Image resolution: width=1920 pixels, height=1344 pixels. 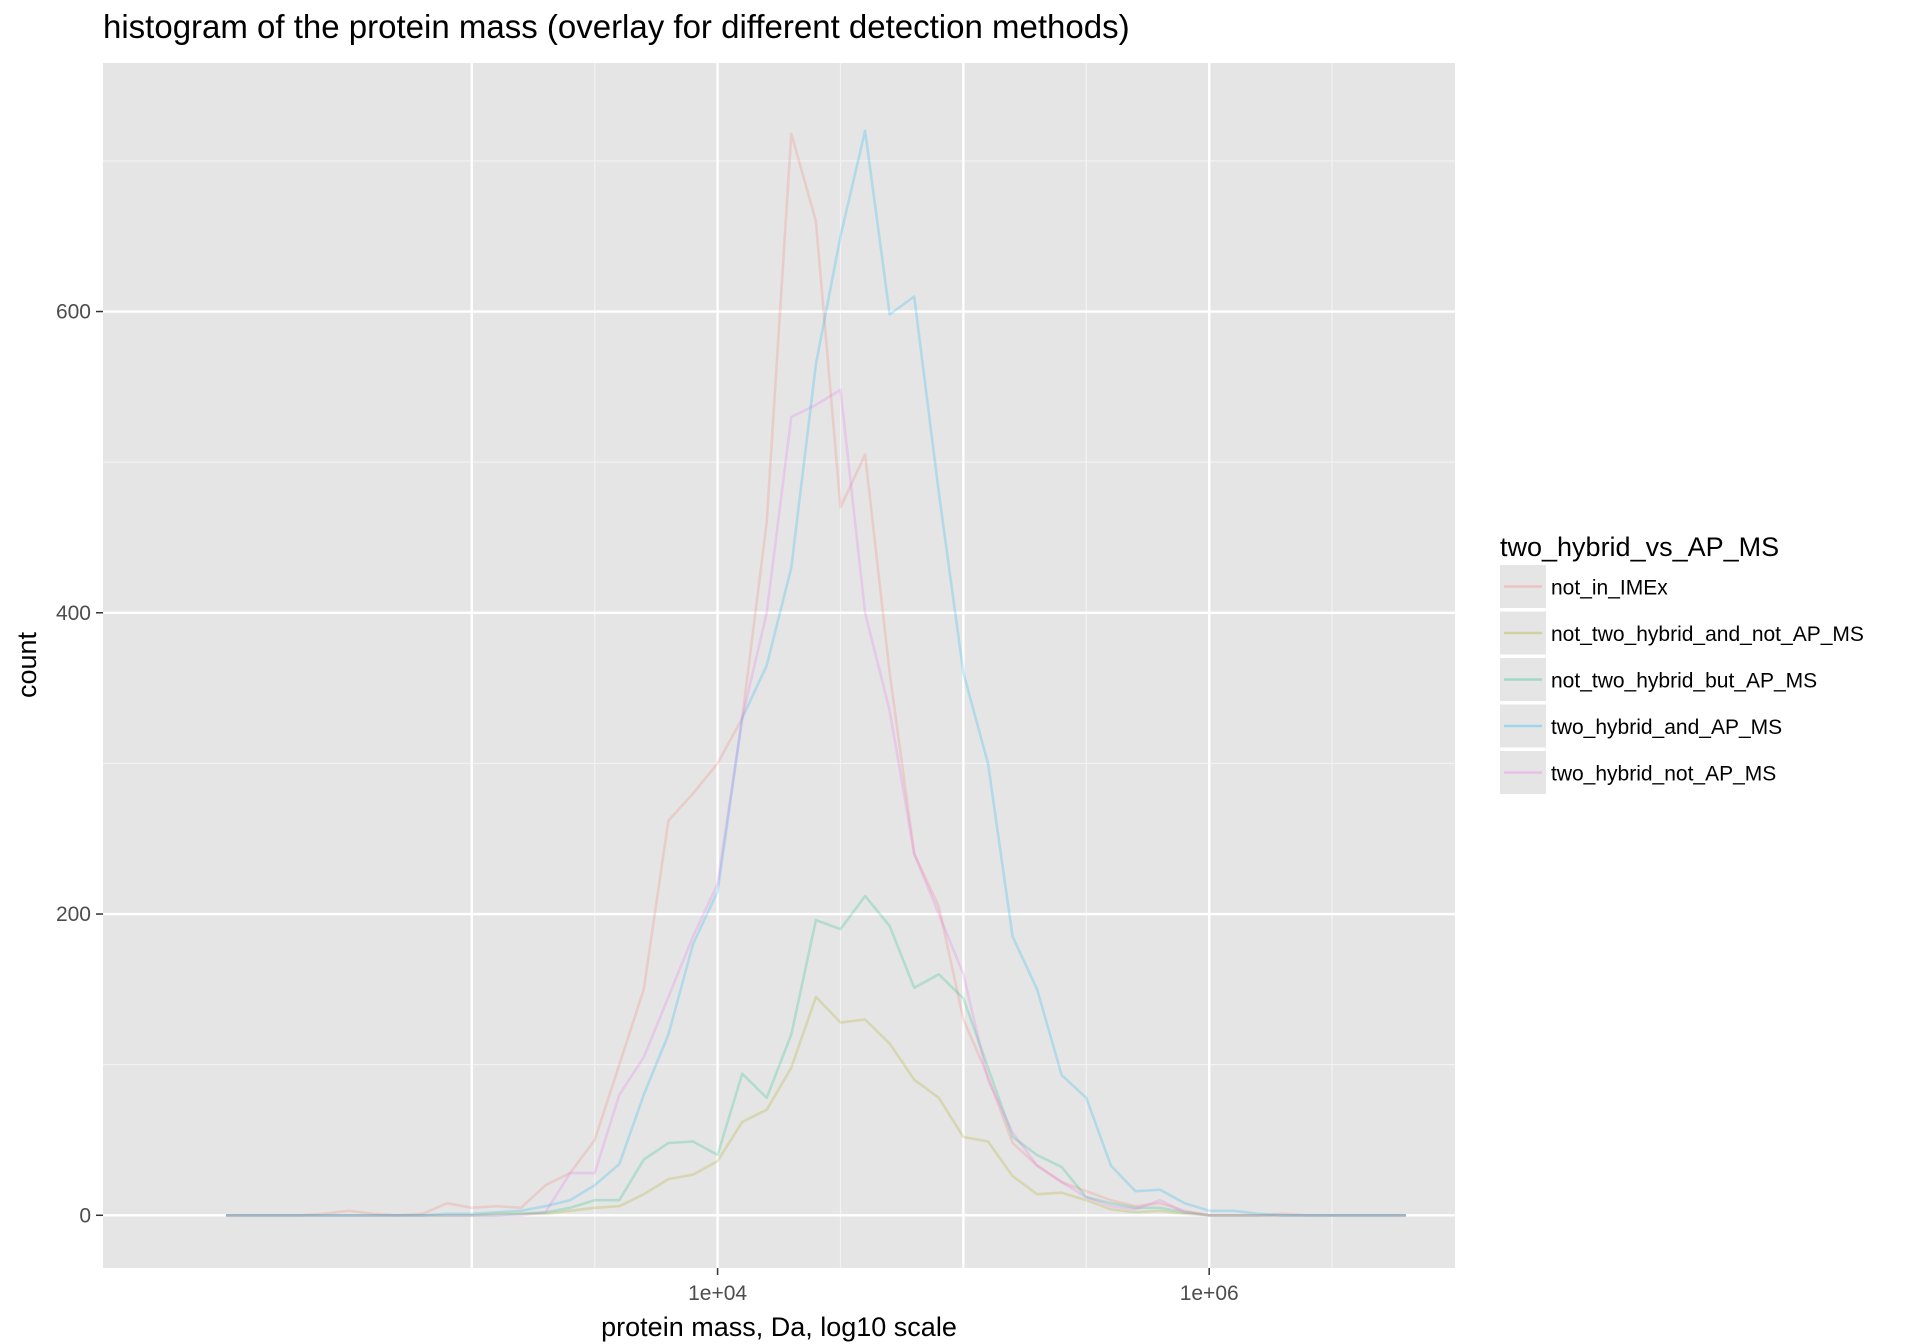 I want to click on x-axis-ticks: 1e+04 1e+06, so click(x=963, y=1286).